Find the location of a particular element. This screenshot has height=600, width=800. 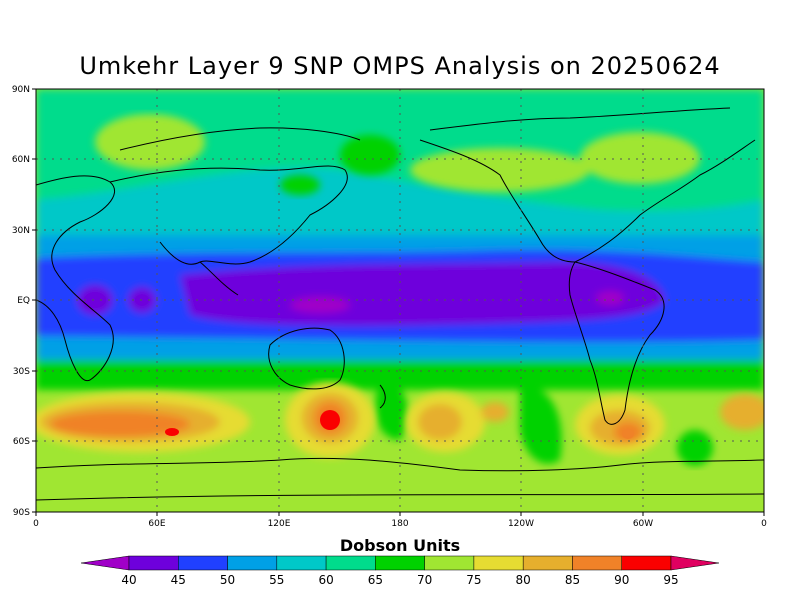

colorbar-level-label: 90 is located at coordinates (621, 580).